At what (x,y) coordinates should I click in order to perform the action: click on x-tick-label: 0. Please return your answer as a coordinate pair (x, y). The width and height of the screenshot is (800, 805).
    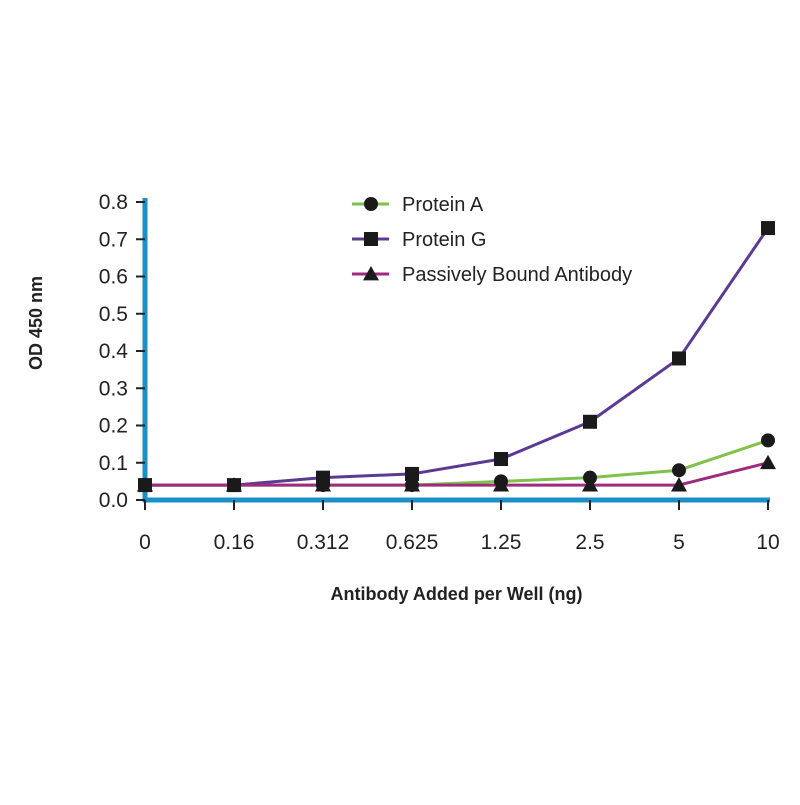
    Looking at the image, I should click on (145, 542).